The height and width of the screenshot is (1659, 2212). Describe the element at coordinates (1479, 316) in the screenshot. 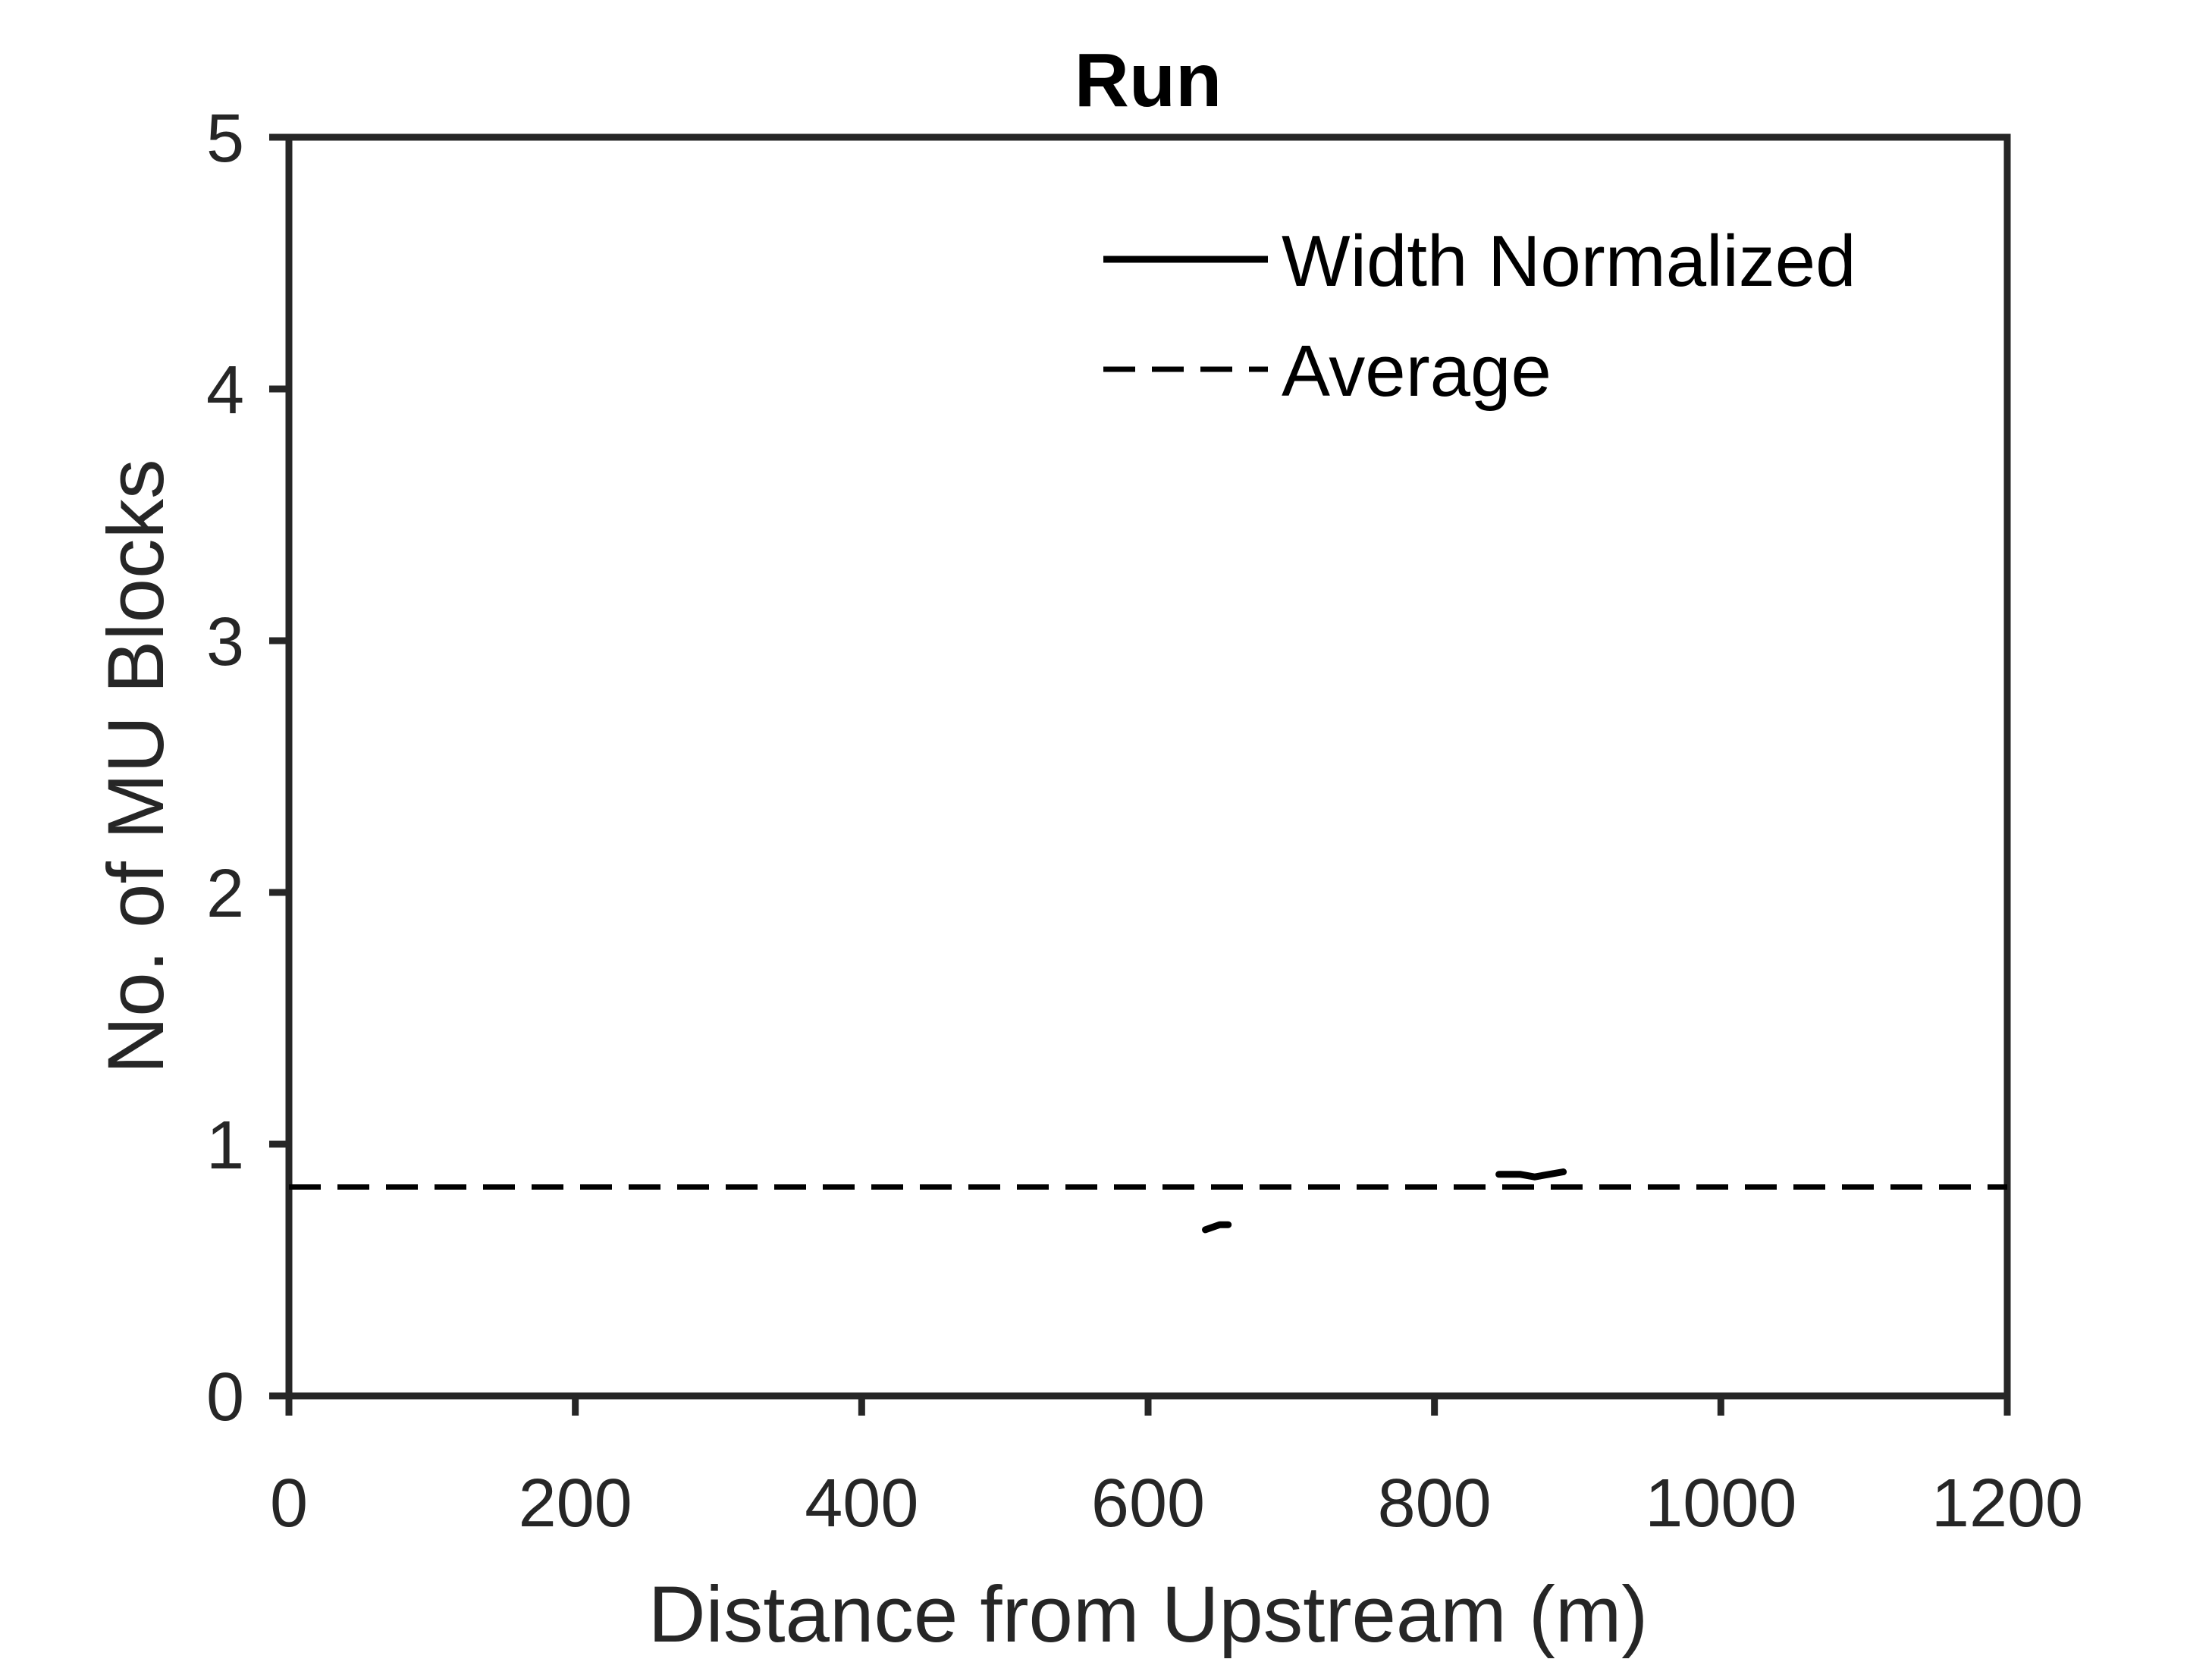

I see `legend: Width Normalized Average` at that location.